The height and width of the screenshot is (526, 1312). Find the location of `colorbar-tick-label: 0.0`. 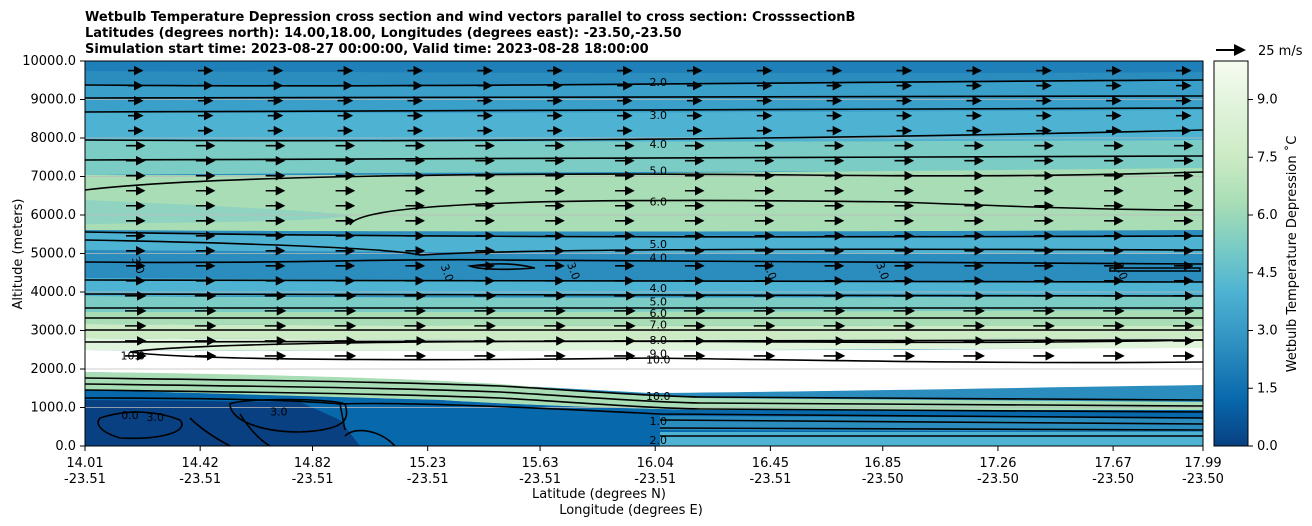

colorbar-tick-label: 0.0 is located at coordinates (1267, 446).